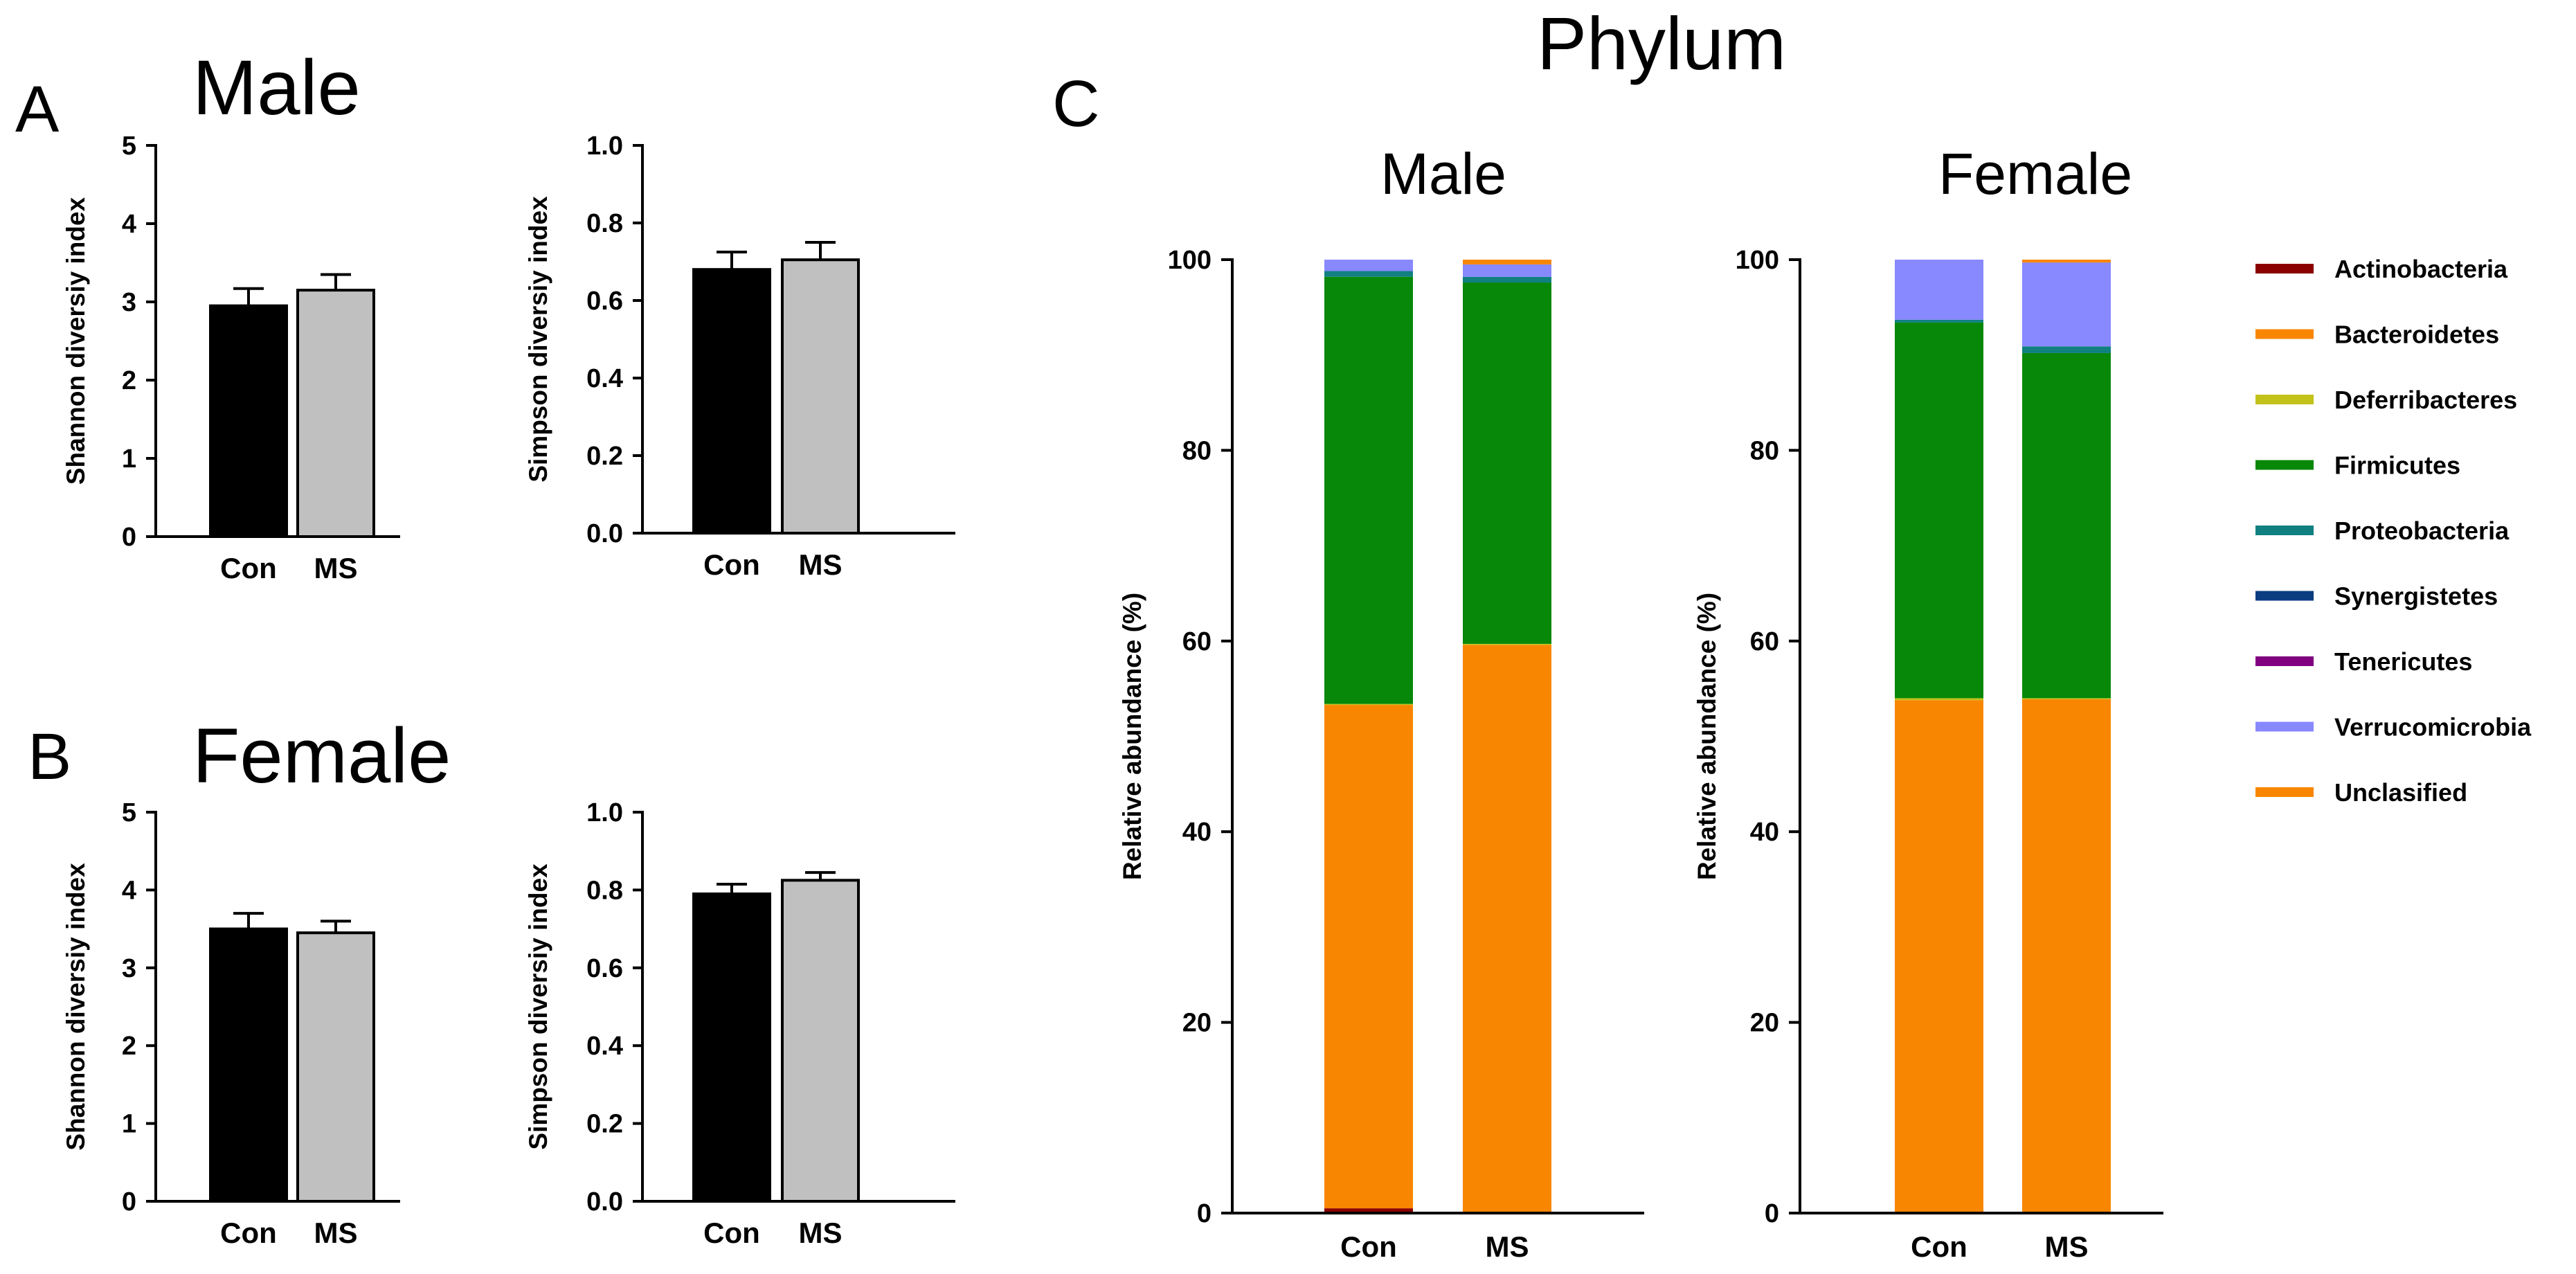  What do you see at coordinates (76, 1007) in the screenshot?
I see `y-axis-label: Shannon diversiy index` at bounding box center [76, 1007].